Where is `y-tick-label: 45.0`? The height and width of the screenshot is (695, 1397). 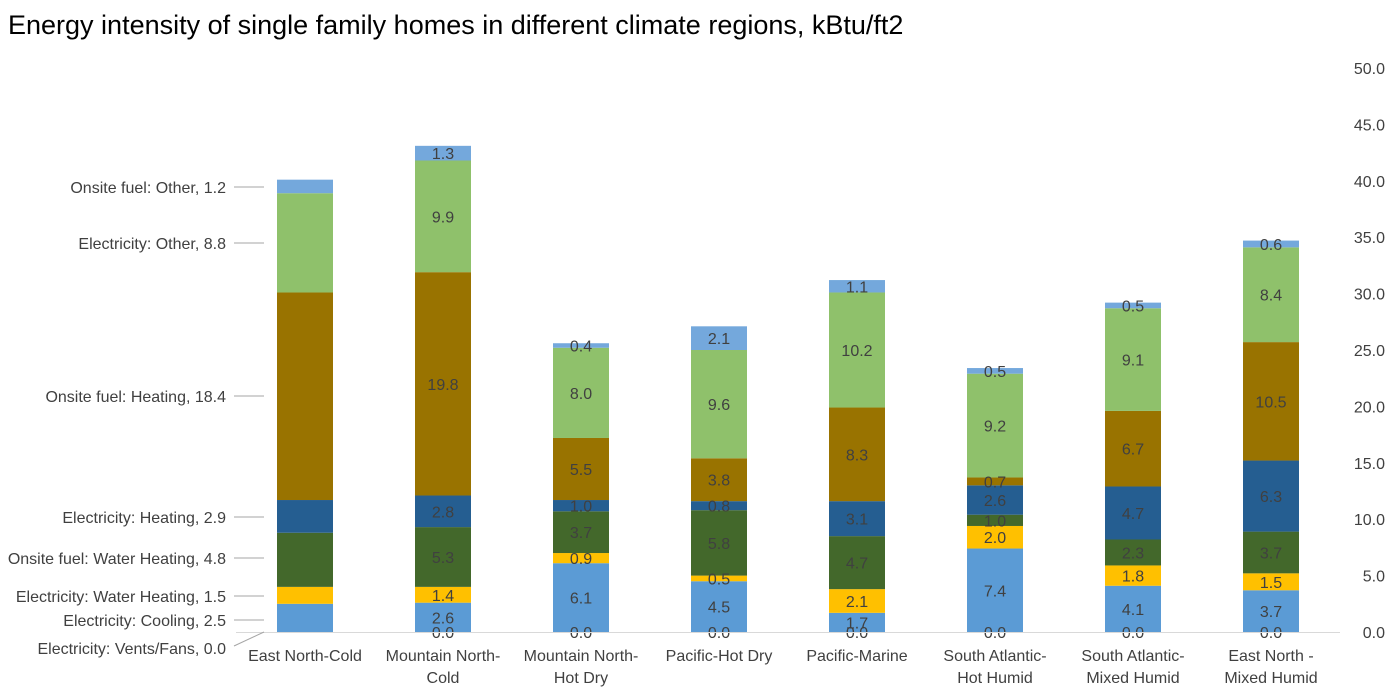
y-tick-label: 45.0 is located at coordinates (1369, 125).